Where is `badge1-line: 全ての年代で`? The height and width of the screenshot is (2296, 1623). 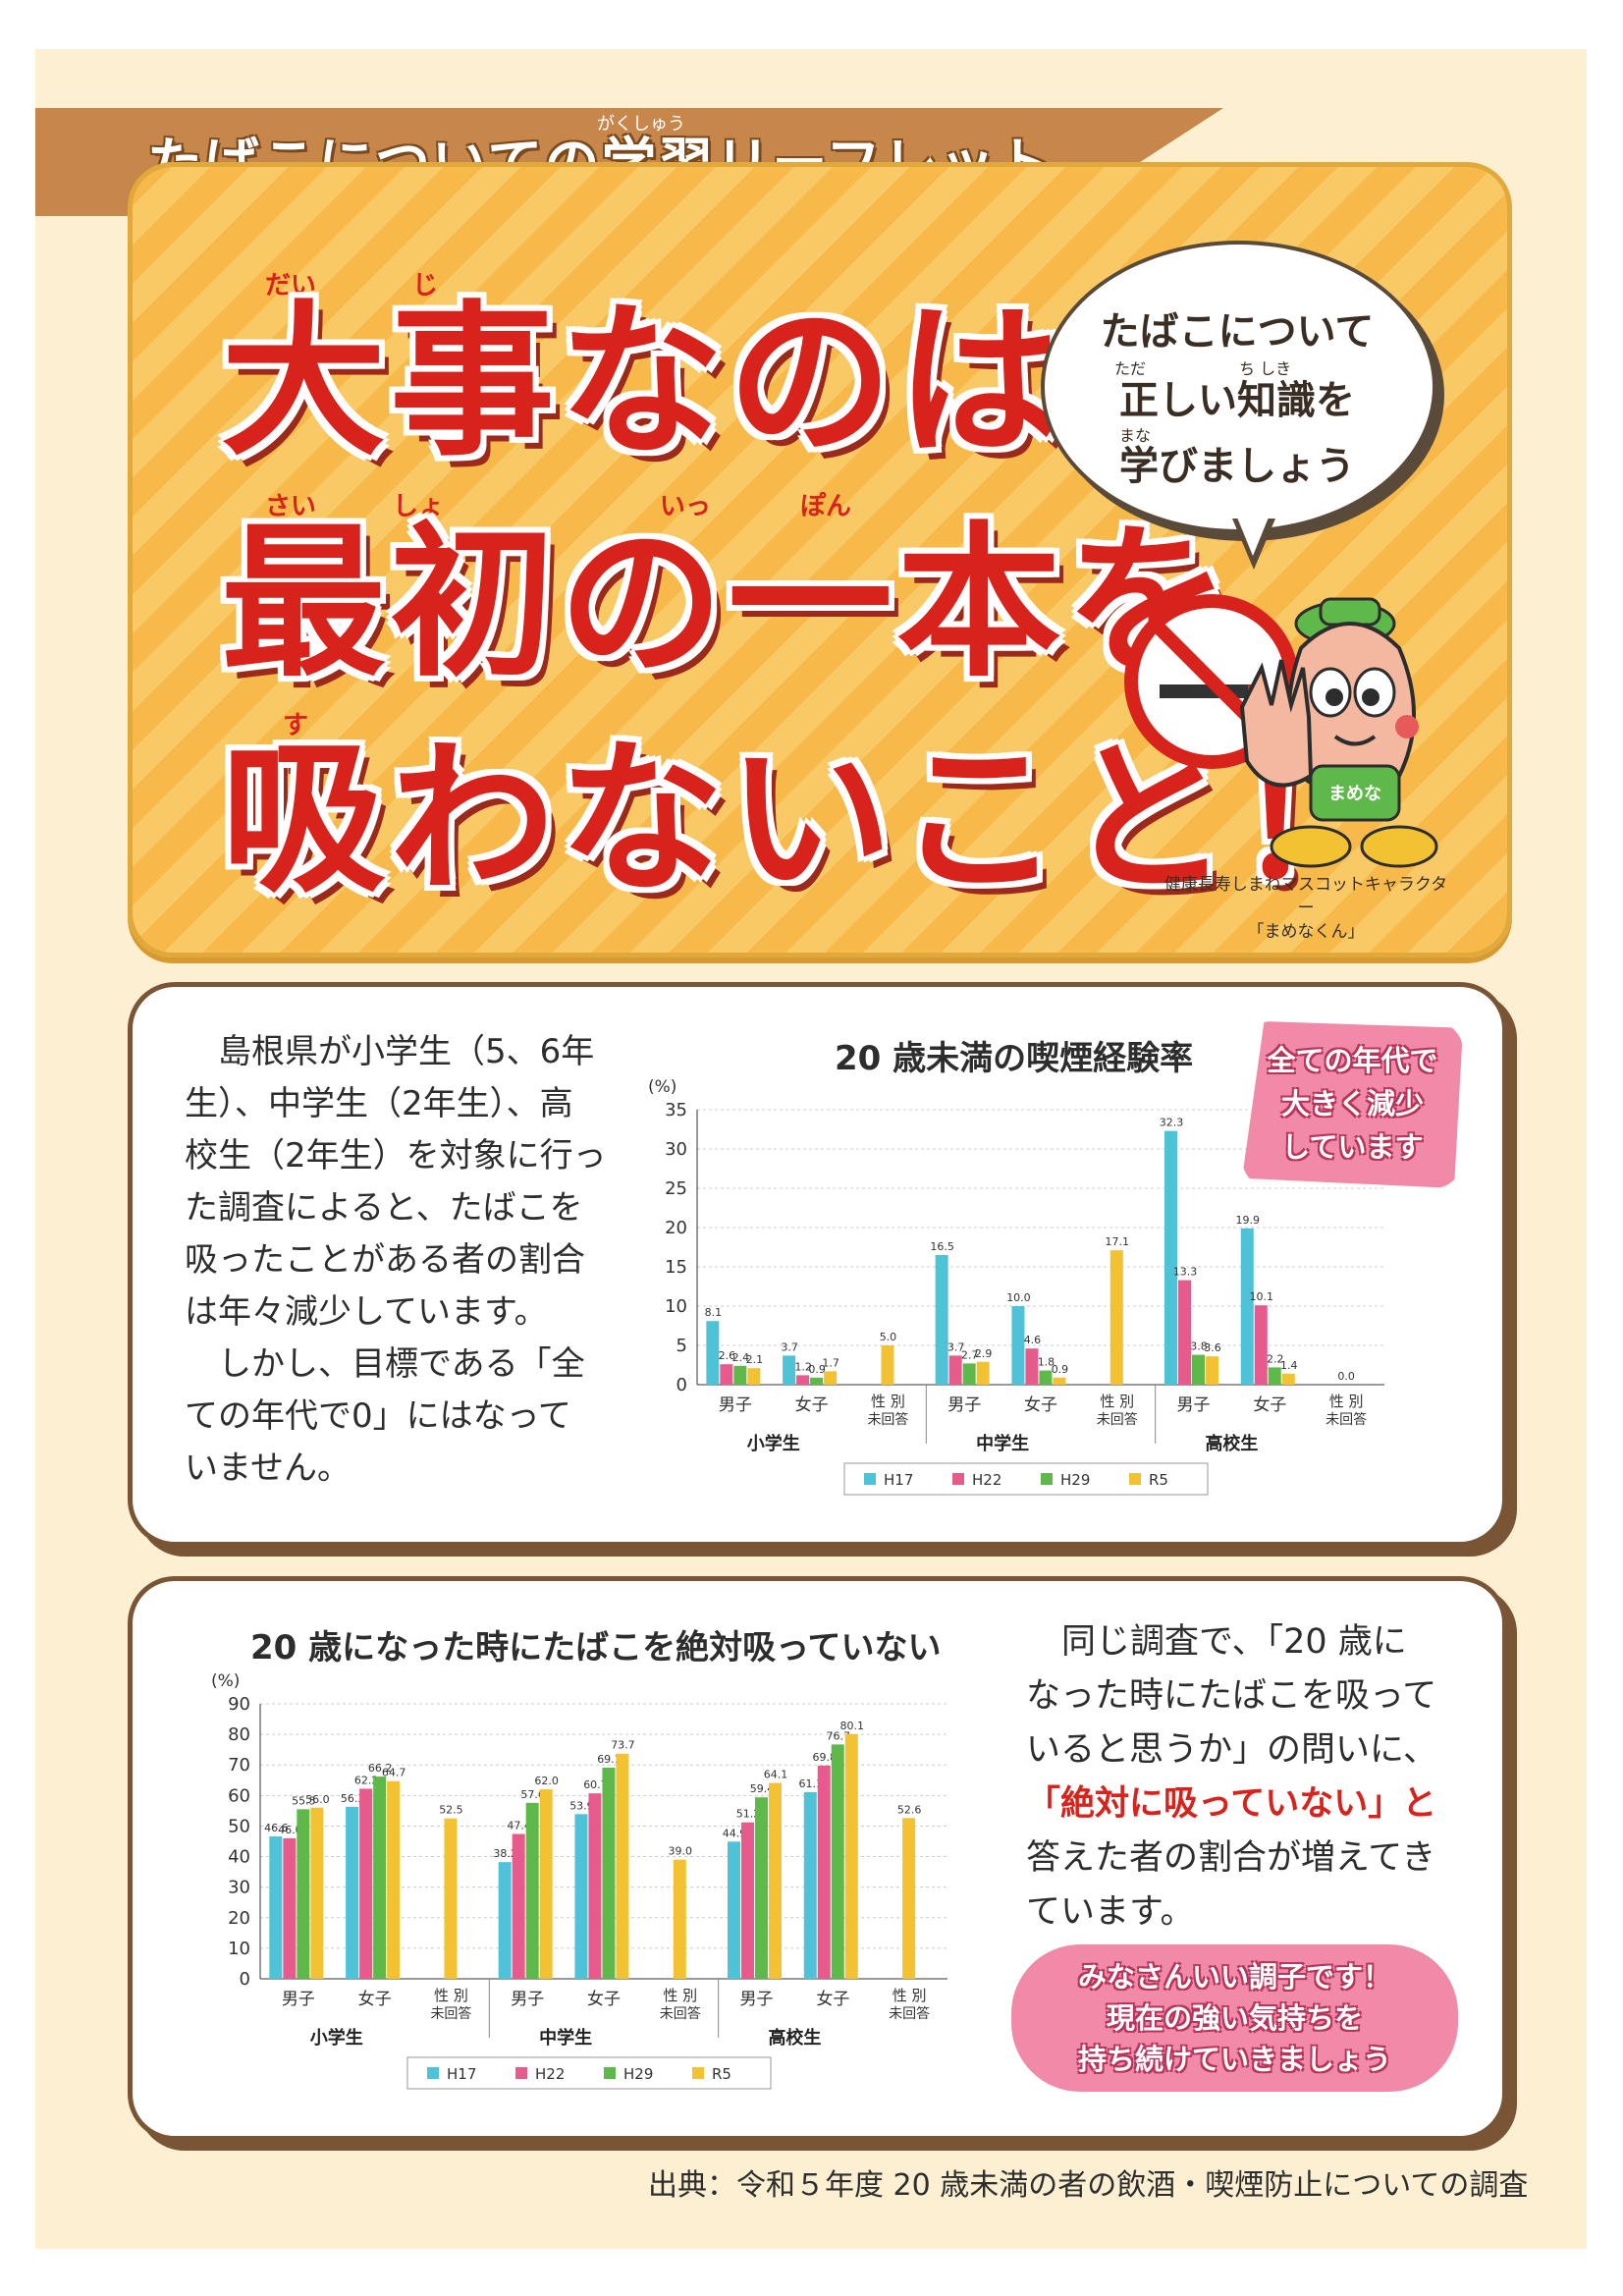
badge1-line: 全ての年代で is located at coordinates (1352, 1060).